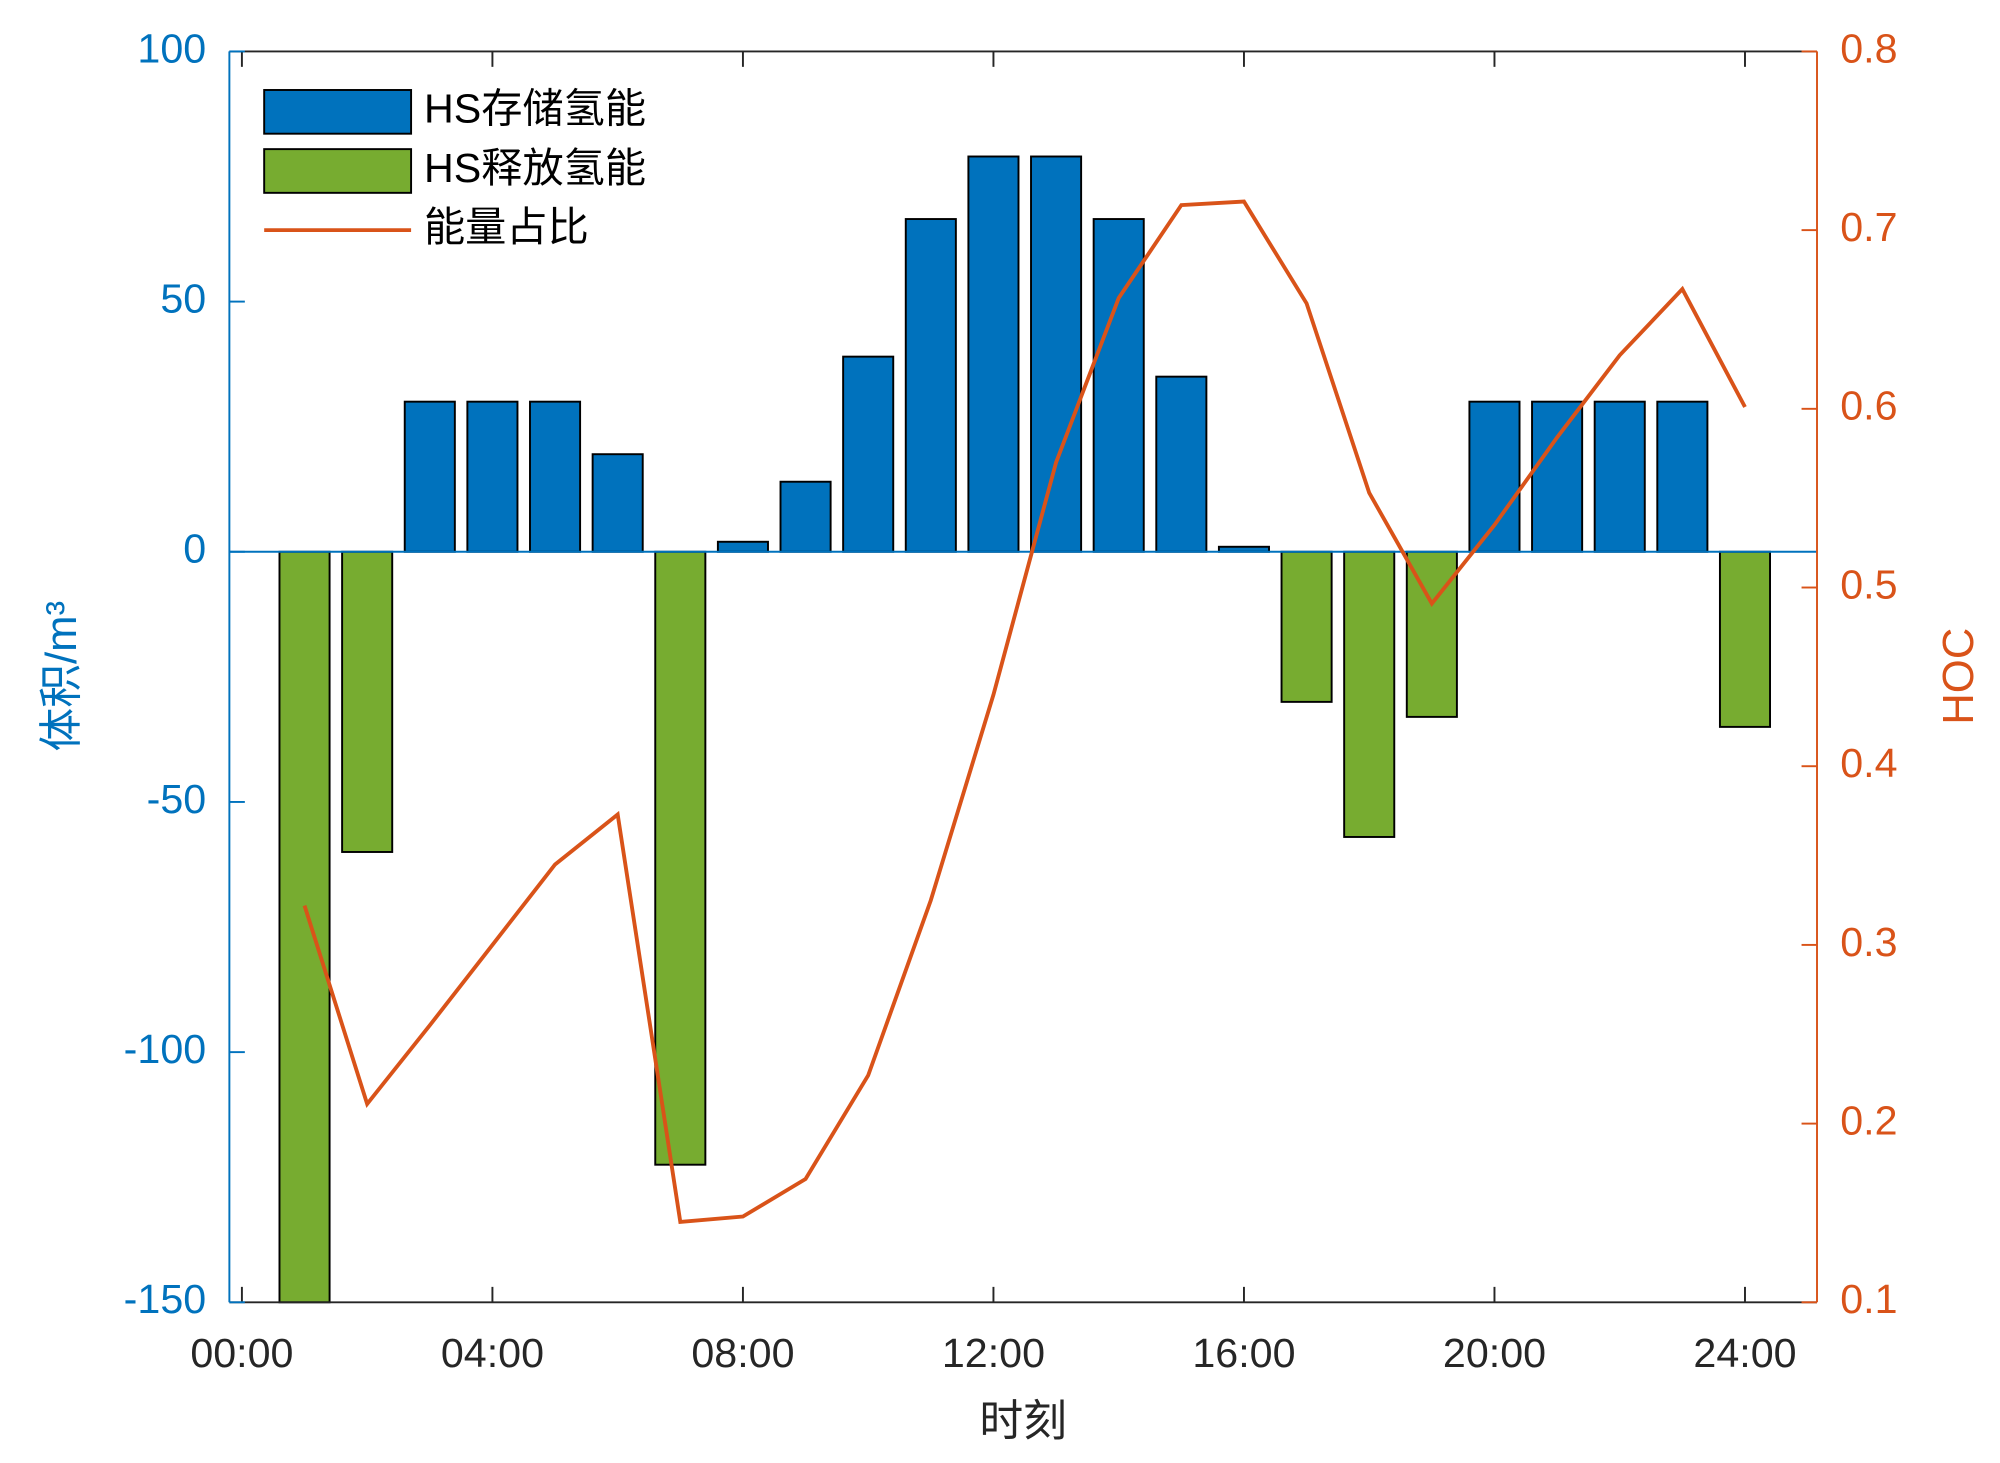  What do you see at coordinates (742, 1353) in the screenshot?
I see `x-tick-label: 08:00` at bounding box center [742, 1353].